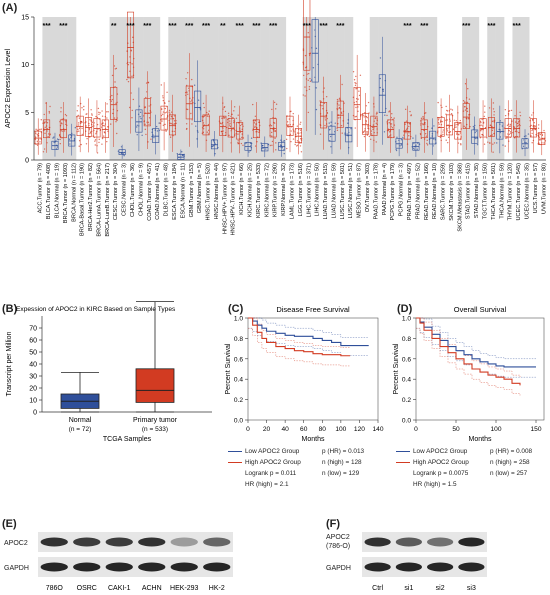 The image size is (550, 595). What do you see at coordinates (528, 191) in the screenshot?
I see `group-label: UCEC.Normal (n = 35)` at bounding box center [528, 191].